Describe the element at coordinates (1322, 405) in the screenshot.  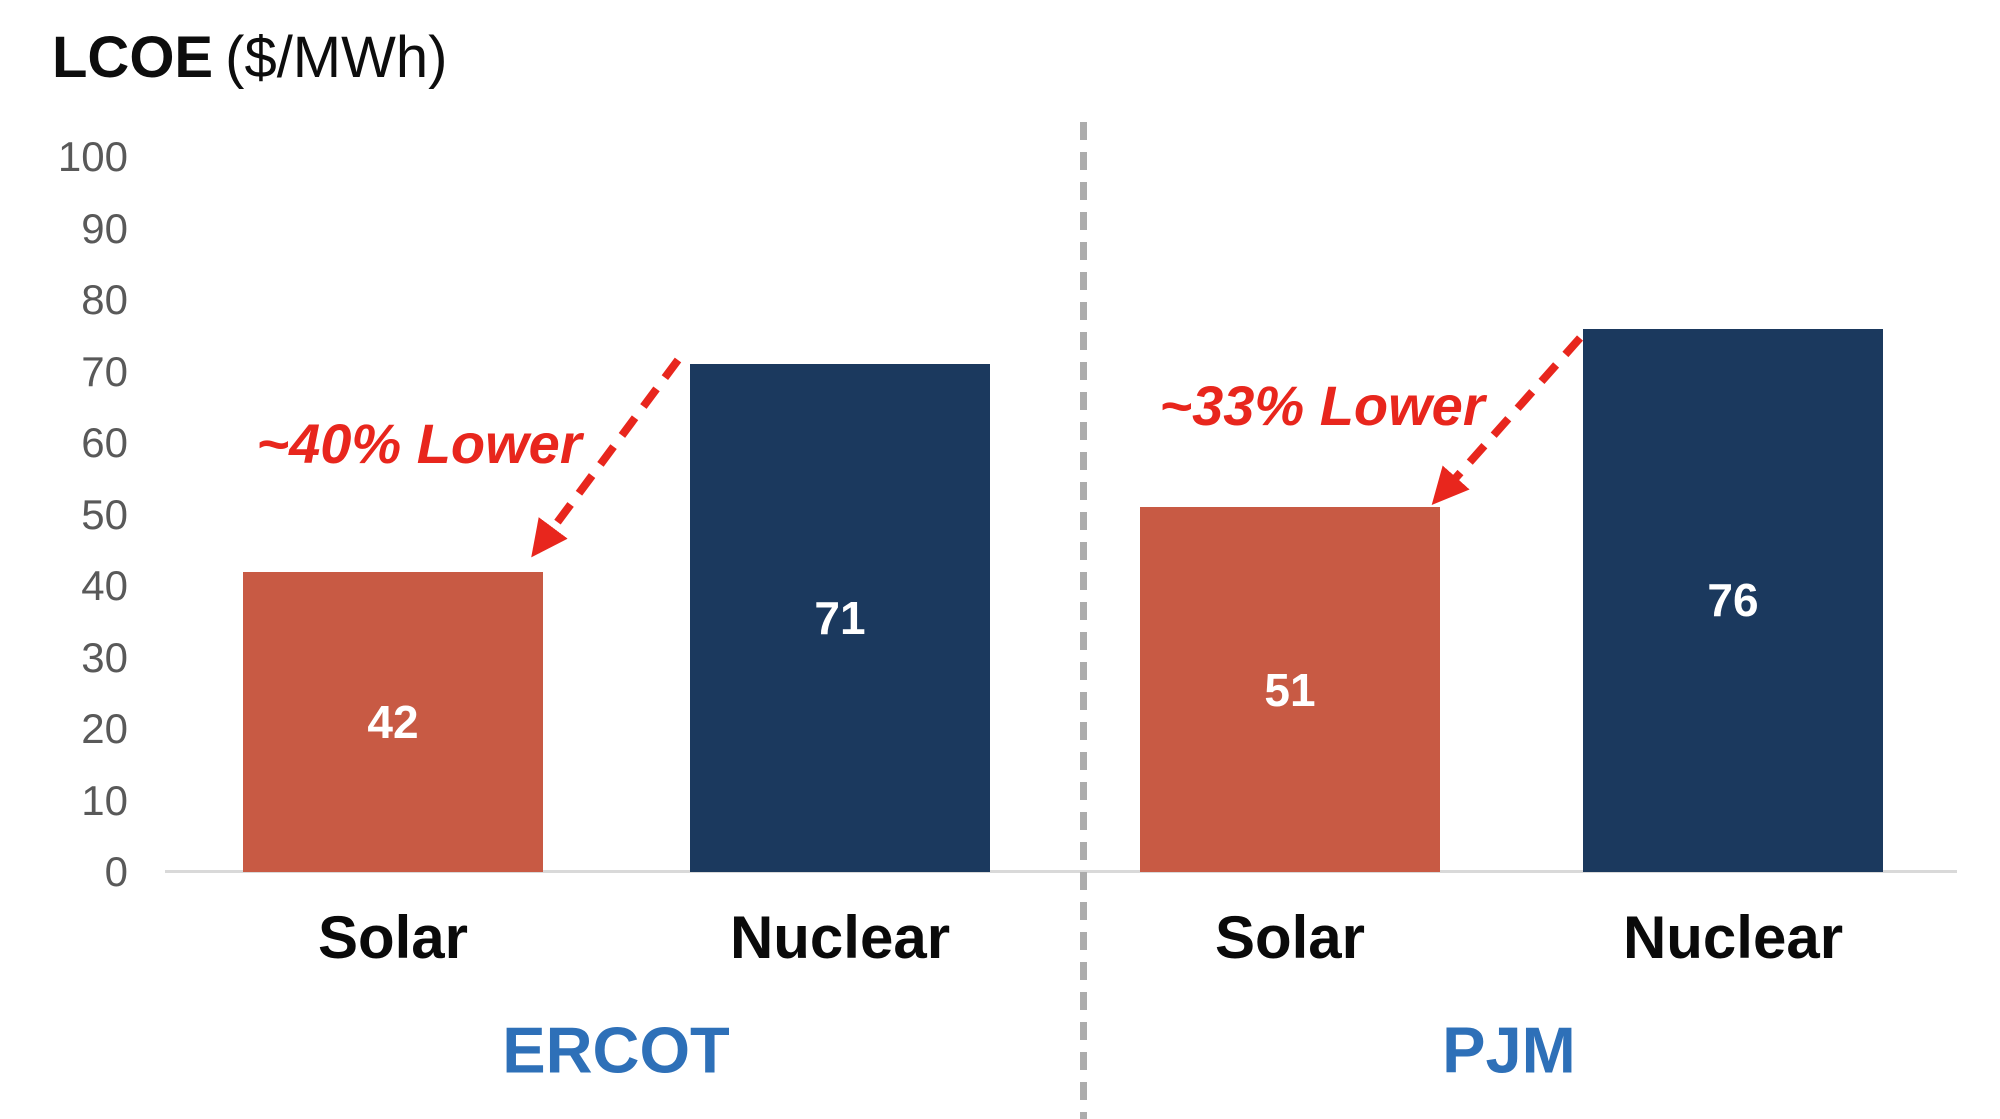
I see `annotation-pjm-percent-lower: ~33% Lower` at that location.